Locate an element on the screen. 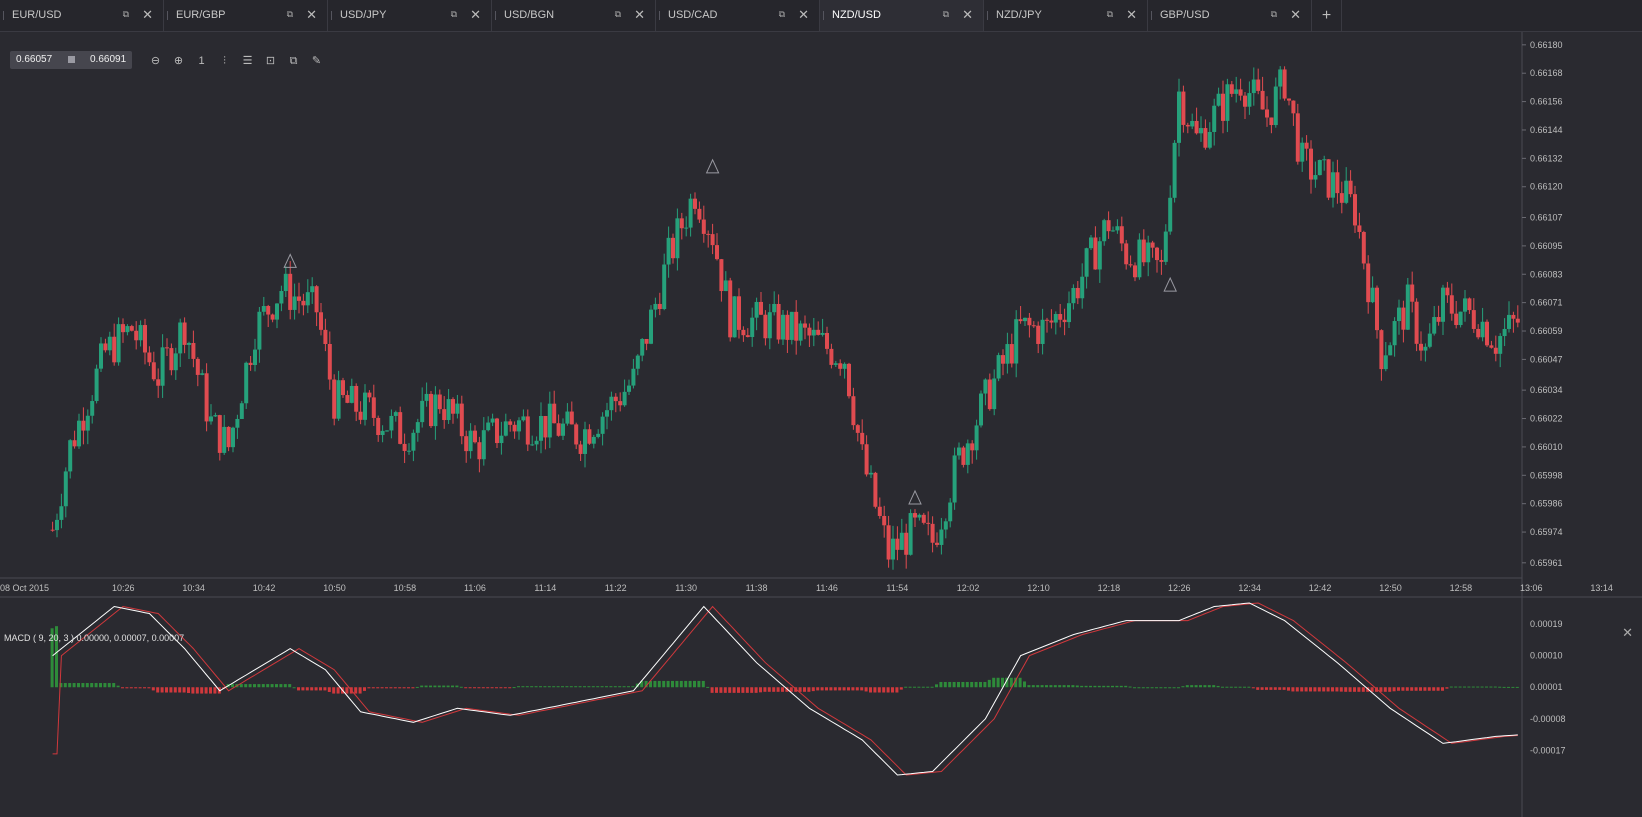 Image resolution: width=1642 pixels, height=817 pixels. zoom-in-icon: ⊕ is located at coordinates (178, 61).